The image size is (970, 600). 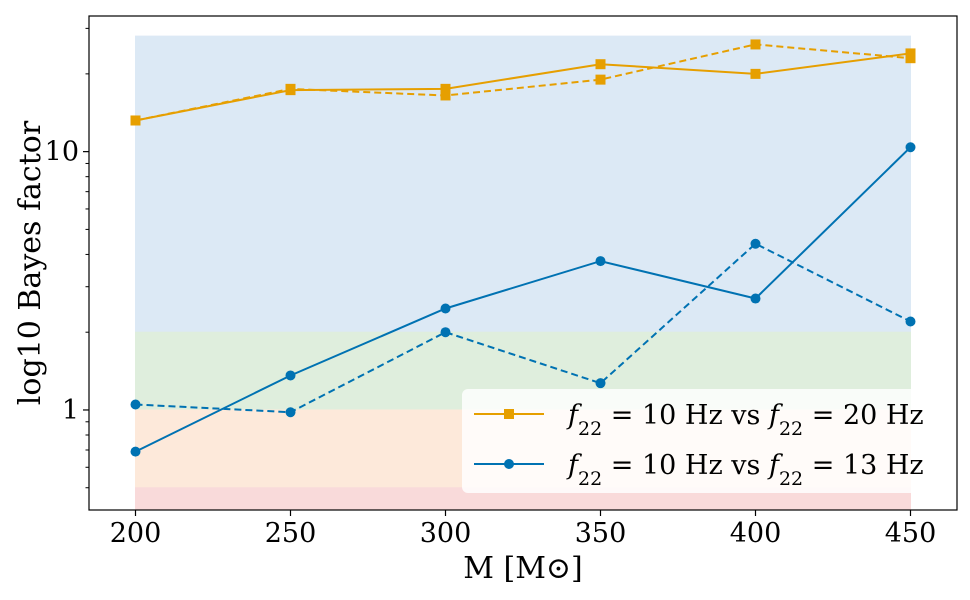 I want to click on x-tick-label-2: 300, so click(x=446, y=533).